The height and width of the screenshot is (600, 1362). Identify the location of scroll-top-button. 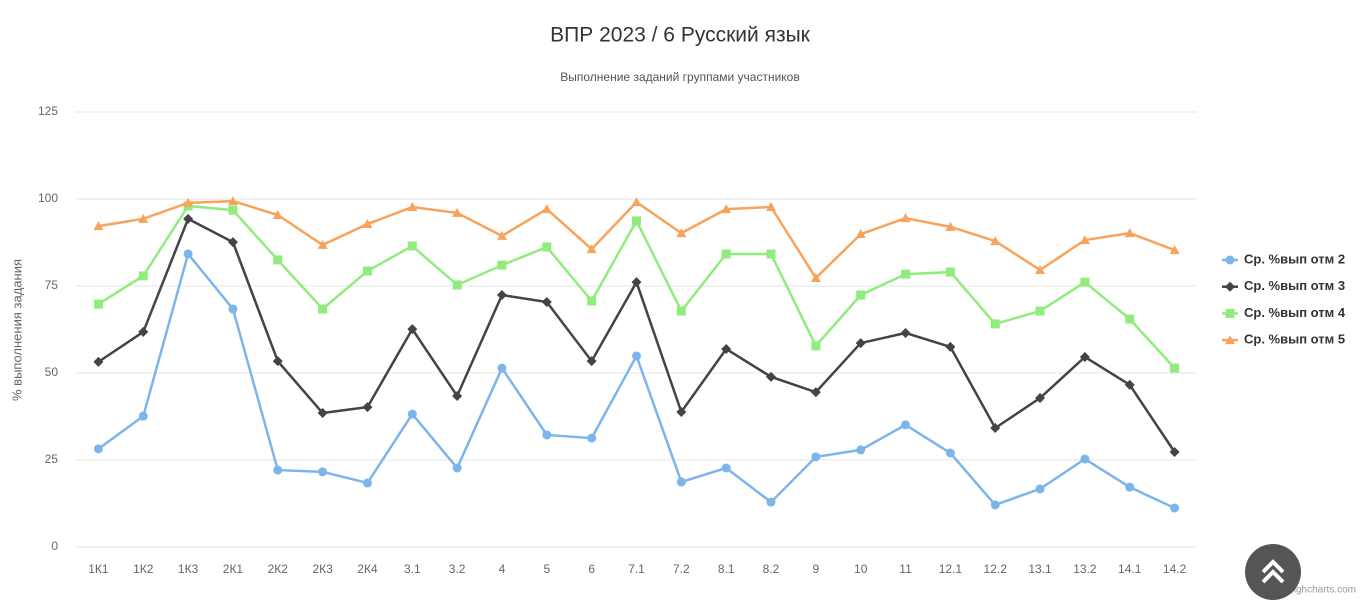
(1273, 572).